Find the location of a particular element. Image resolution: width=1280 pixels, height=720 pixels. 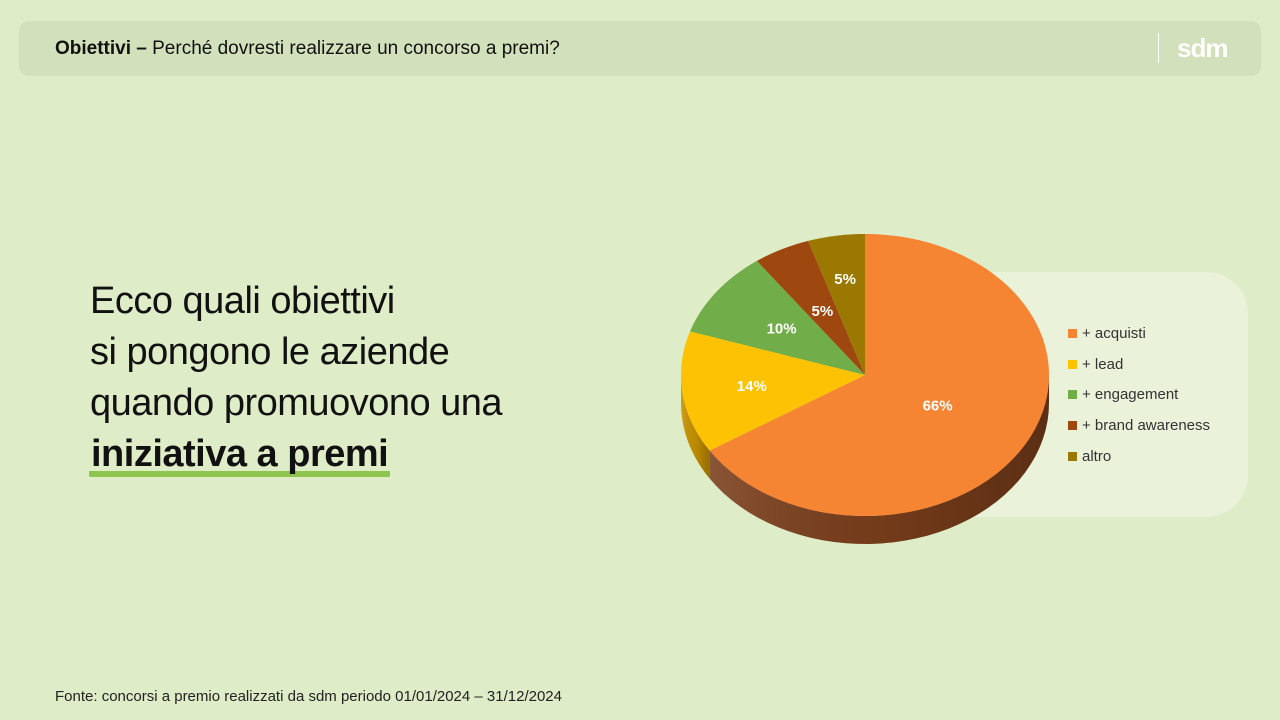

pie-label-lead: 14% is located at coordinates (752, 386).